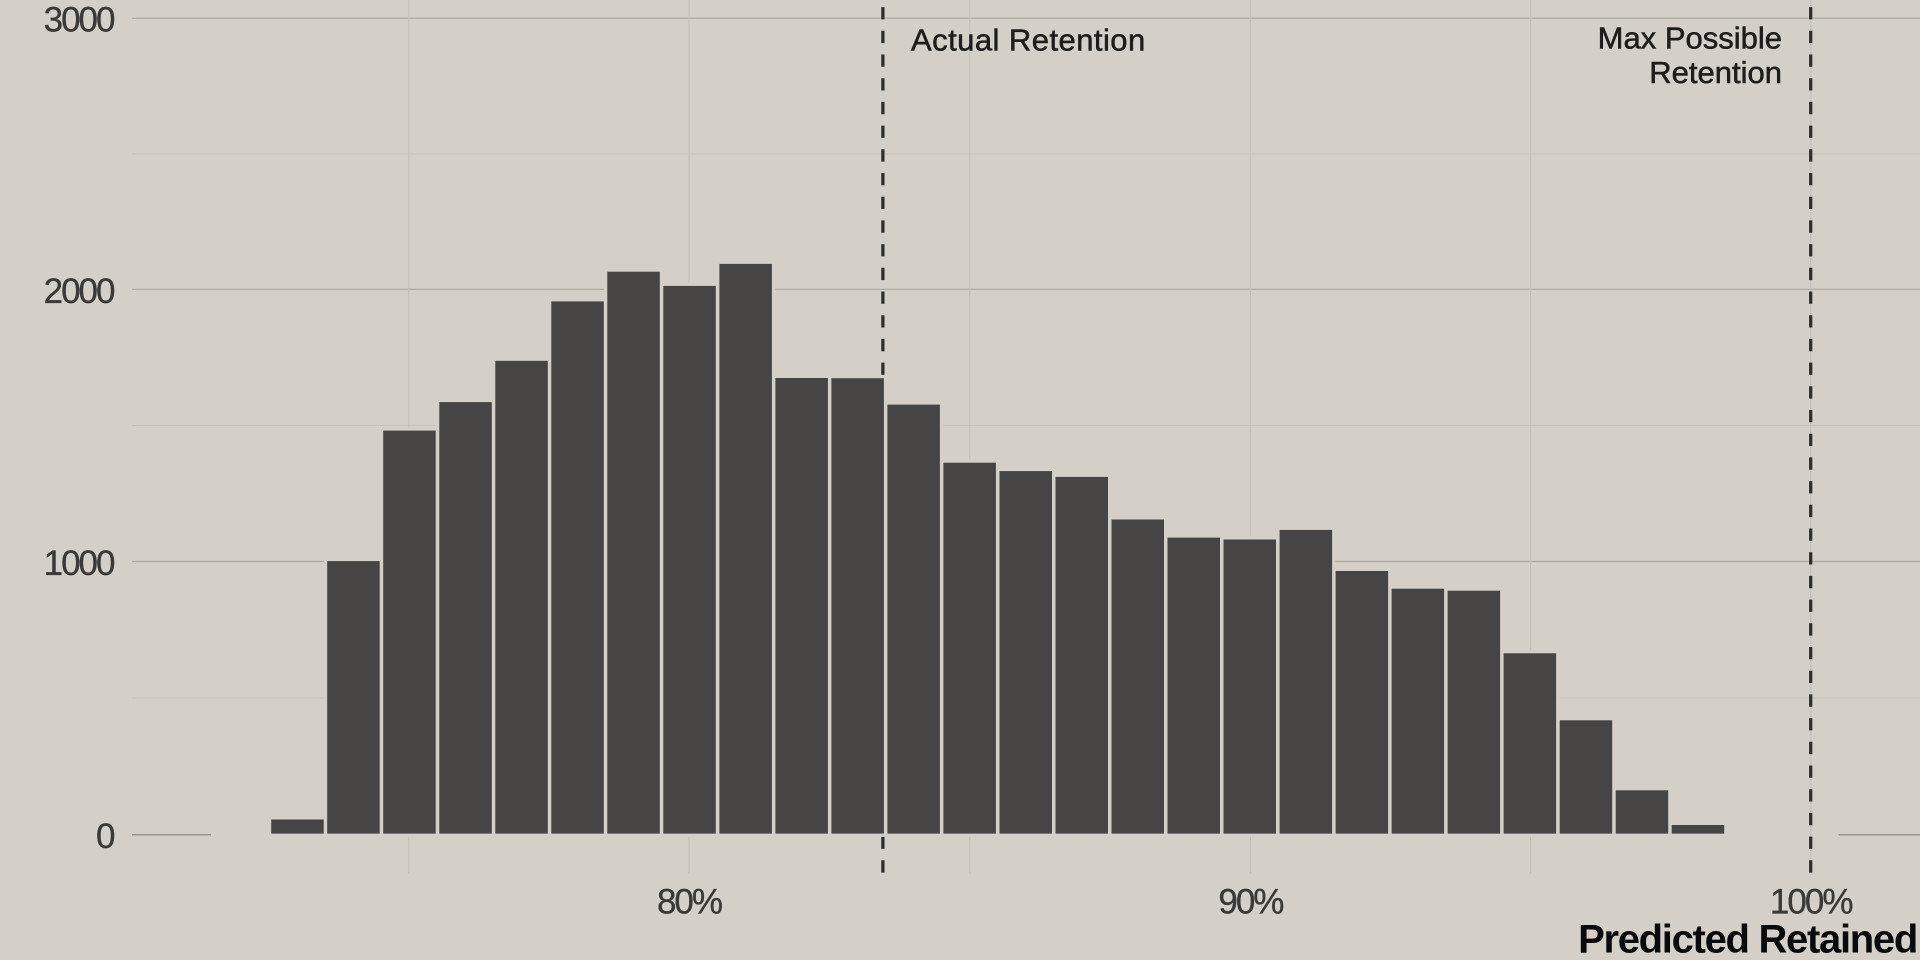  Describe the element at coordinates (1028, 40) in the screenshot. I see `svg-text: Actual Retention` at that location.